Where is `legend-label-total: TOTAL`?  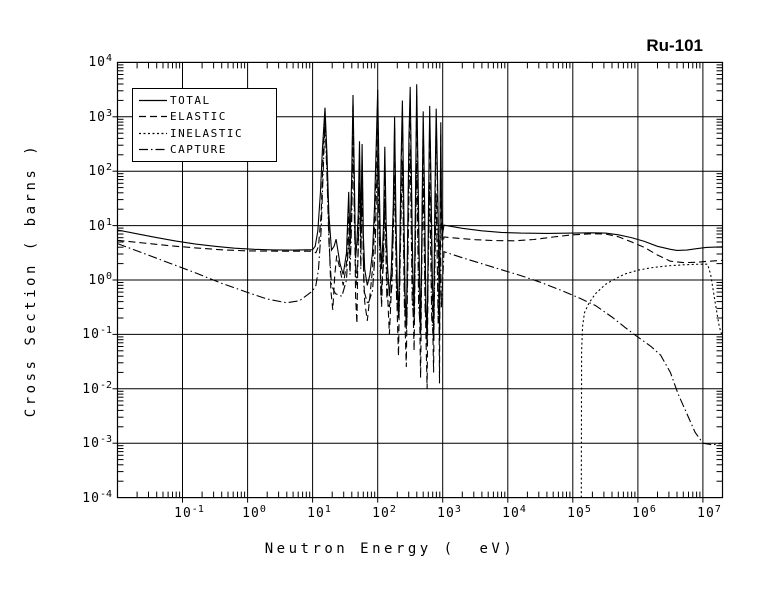
legend-label-total: TOTAL is located at coordinates (190, 100).